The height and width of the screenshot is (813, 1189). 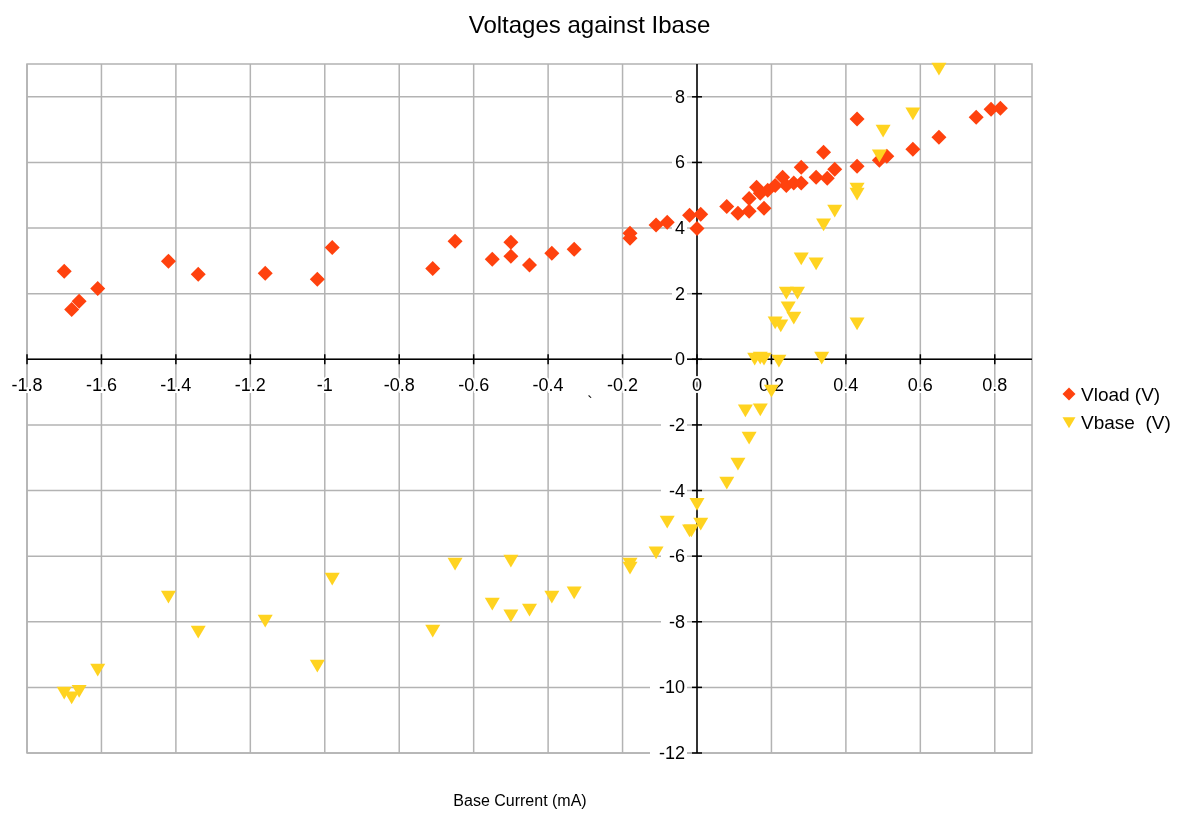 What do you see at coordinates (548, 385) in the screenshot?
I see `x-tick-label: -0.4` at bounding box center [548, 385].